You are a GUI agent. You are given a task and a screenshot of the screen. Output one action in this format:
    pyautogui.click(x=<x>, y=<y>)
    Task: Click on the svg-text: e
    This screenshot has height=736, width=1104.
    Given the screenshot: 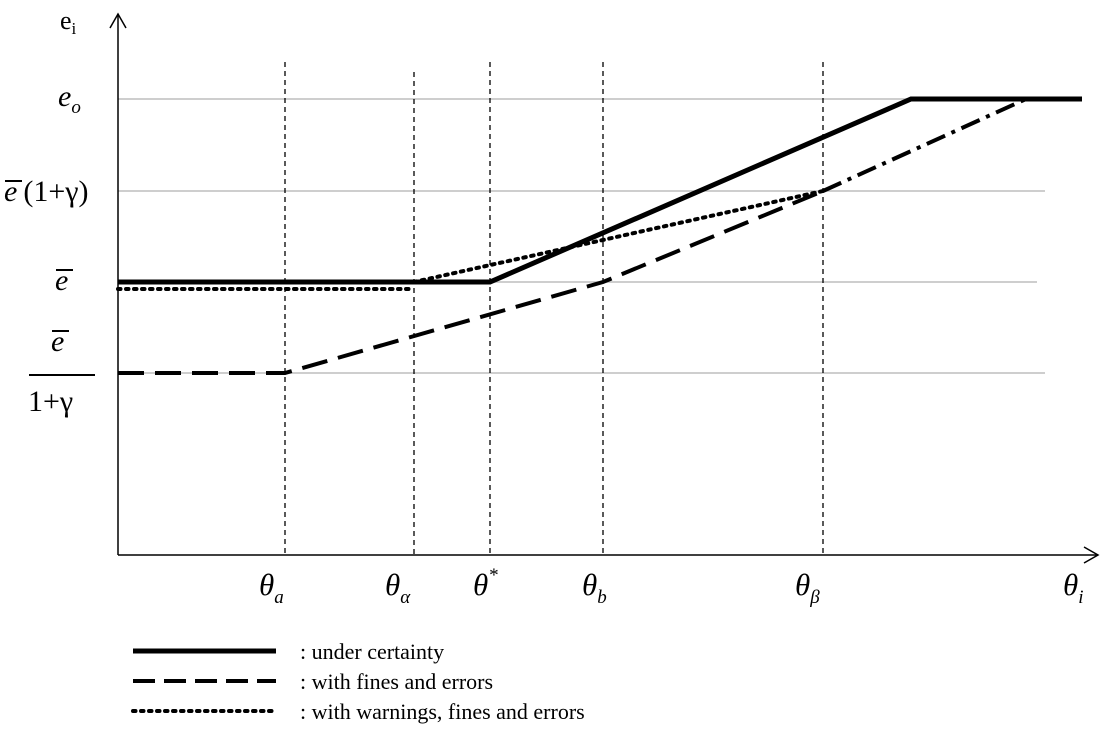 What is the action you would take?
    pyautogui.click(x=61, y=280)
    